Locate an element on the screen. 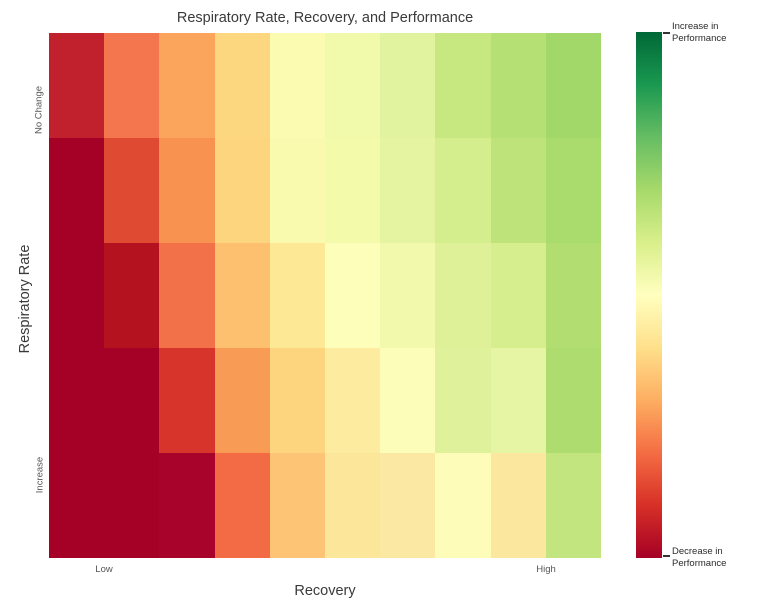 This screenshot has height=614, width=768. heatmap-cell-r0-c6 is located at coordinates (408, 85).